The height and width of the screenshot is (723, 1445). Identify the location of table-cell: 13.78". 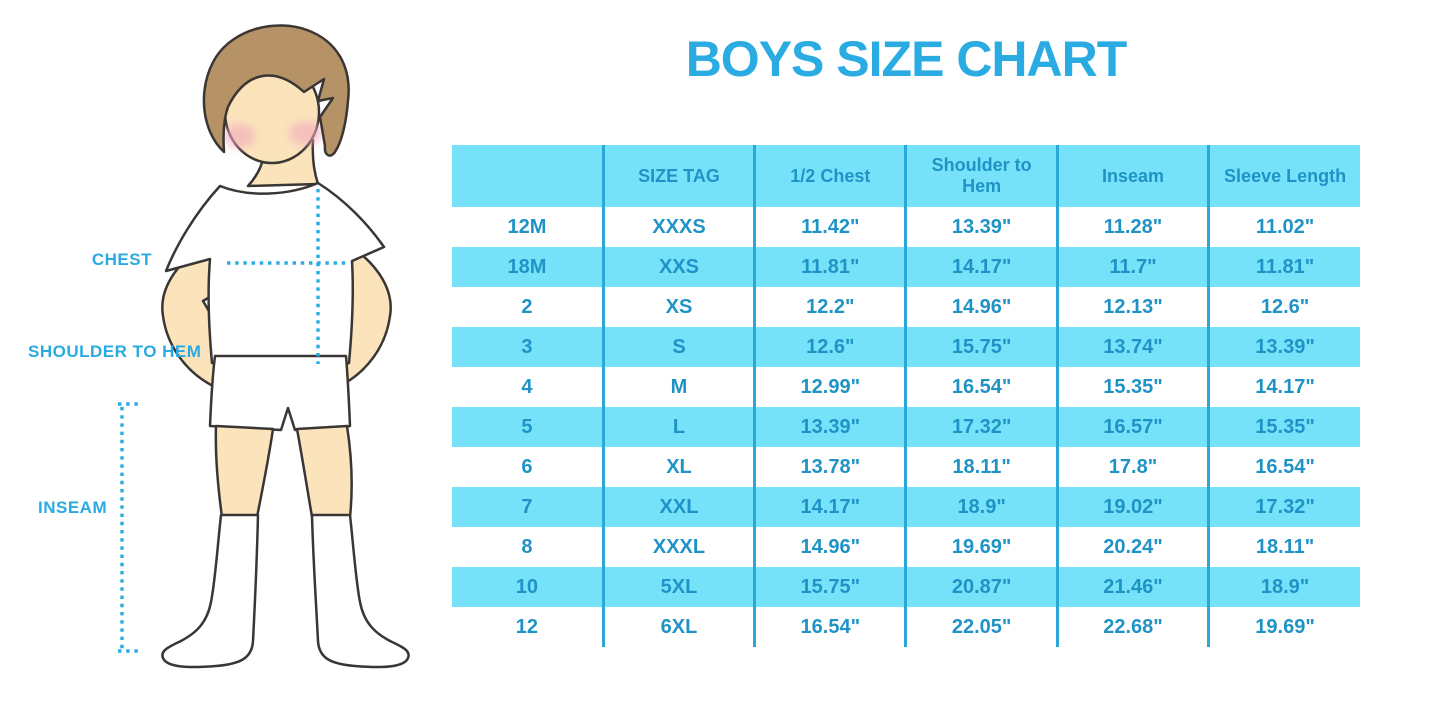
(829, 467).